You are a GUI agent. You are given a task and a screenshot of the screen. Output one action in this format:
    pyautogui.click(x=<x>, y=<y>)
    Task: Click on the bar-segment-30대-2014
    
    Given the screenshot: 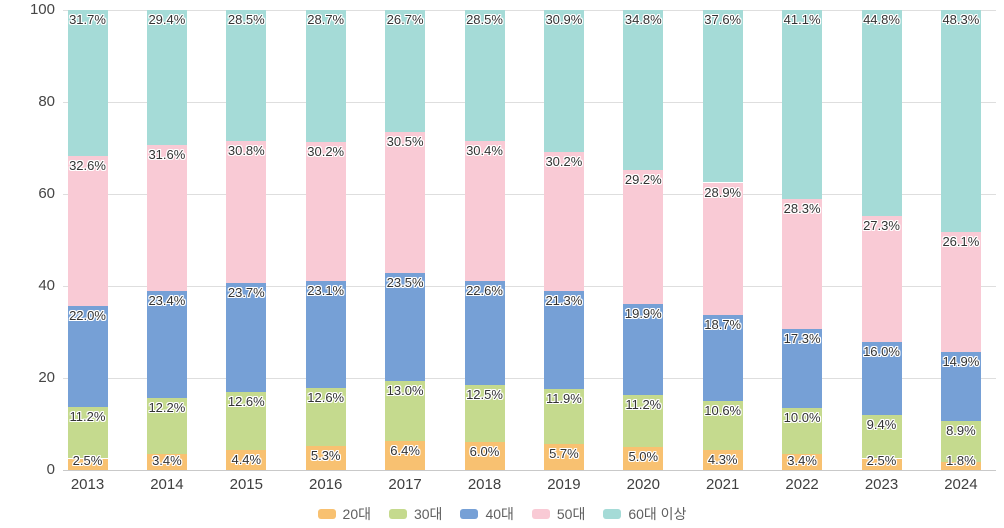 What is the action you would take?
    pyautogui.click(x=166, y=426)
    